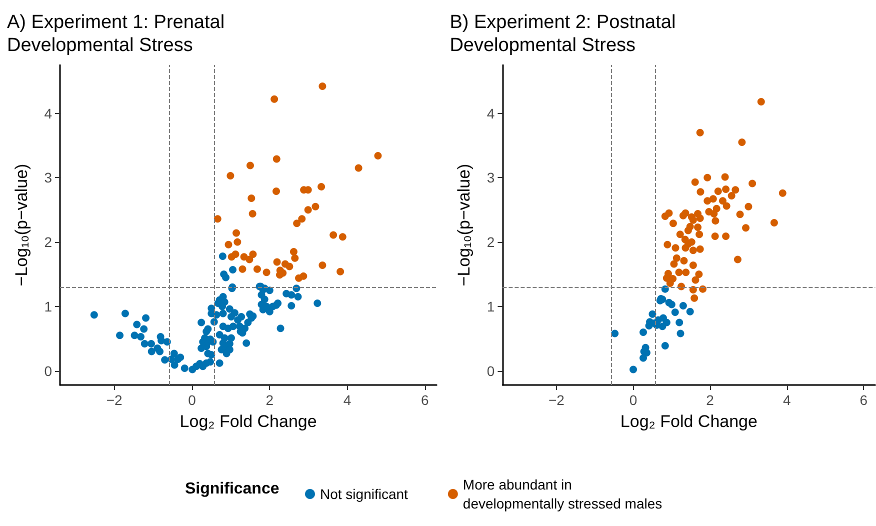 This screenshot has height=526, width=876. What do you see at coordinates (116, 34) in the screenshot?
I see `chart-title: A) Experiment 1: Prenatal Developmental Stress` at bounding box center [116, 34].